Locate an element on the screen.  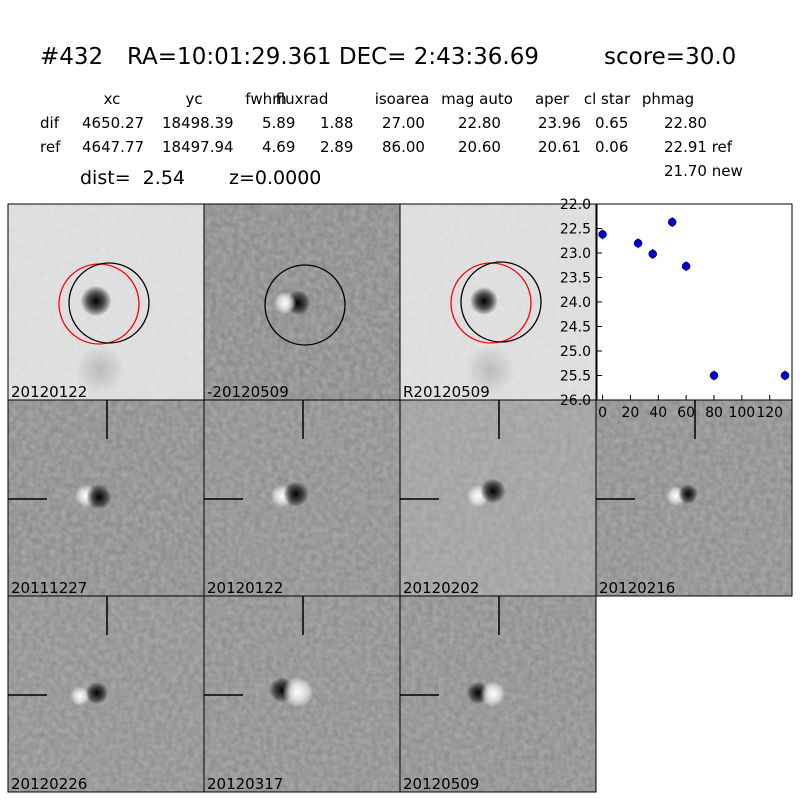
table-cell: 20.60 is located at coordinates (479, 147).